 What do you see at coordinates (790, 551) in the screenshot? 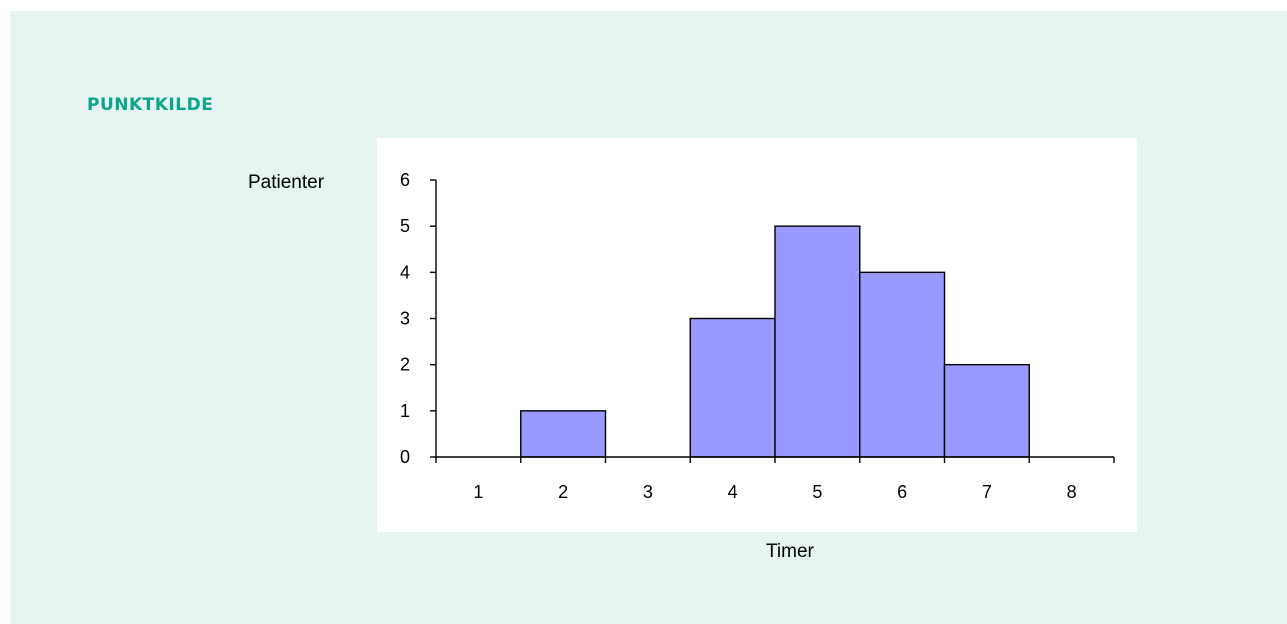
I see `x-axis-label: Timer` at bounding box center [790, 551].